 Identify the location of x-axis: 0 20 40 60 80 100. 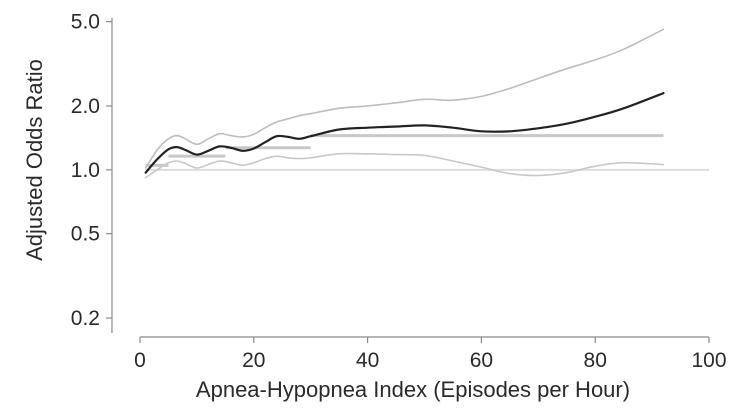
(430, 354).